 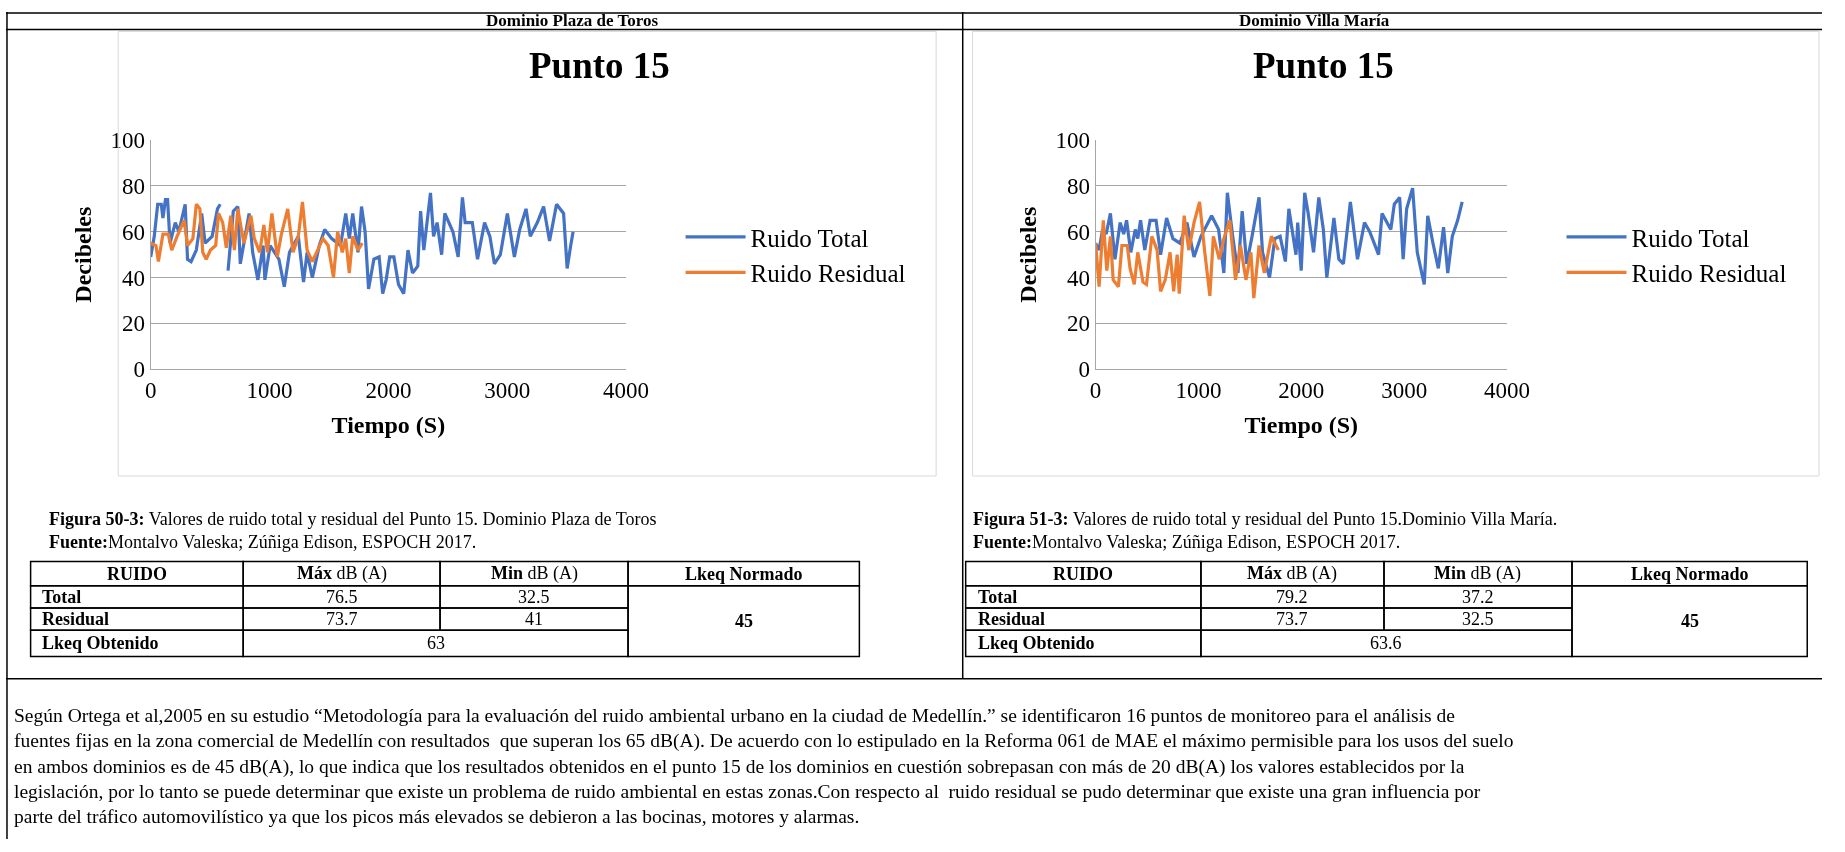 I want to click on text: Figura 51-3: Valores de ruido total y residual del Punto 15.Dominio Villa María., so click(x=1265, y=519).